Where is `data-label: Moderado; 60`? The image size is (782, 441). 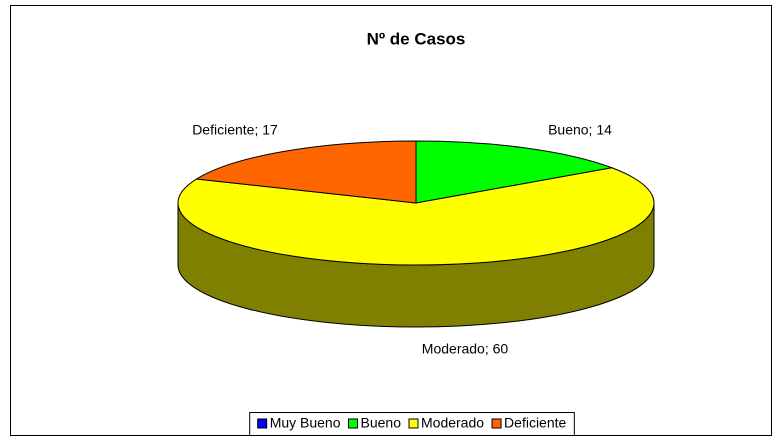
data-label: Moderado; 60 is located at coordinates (465, 349).